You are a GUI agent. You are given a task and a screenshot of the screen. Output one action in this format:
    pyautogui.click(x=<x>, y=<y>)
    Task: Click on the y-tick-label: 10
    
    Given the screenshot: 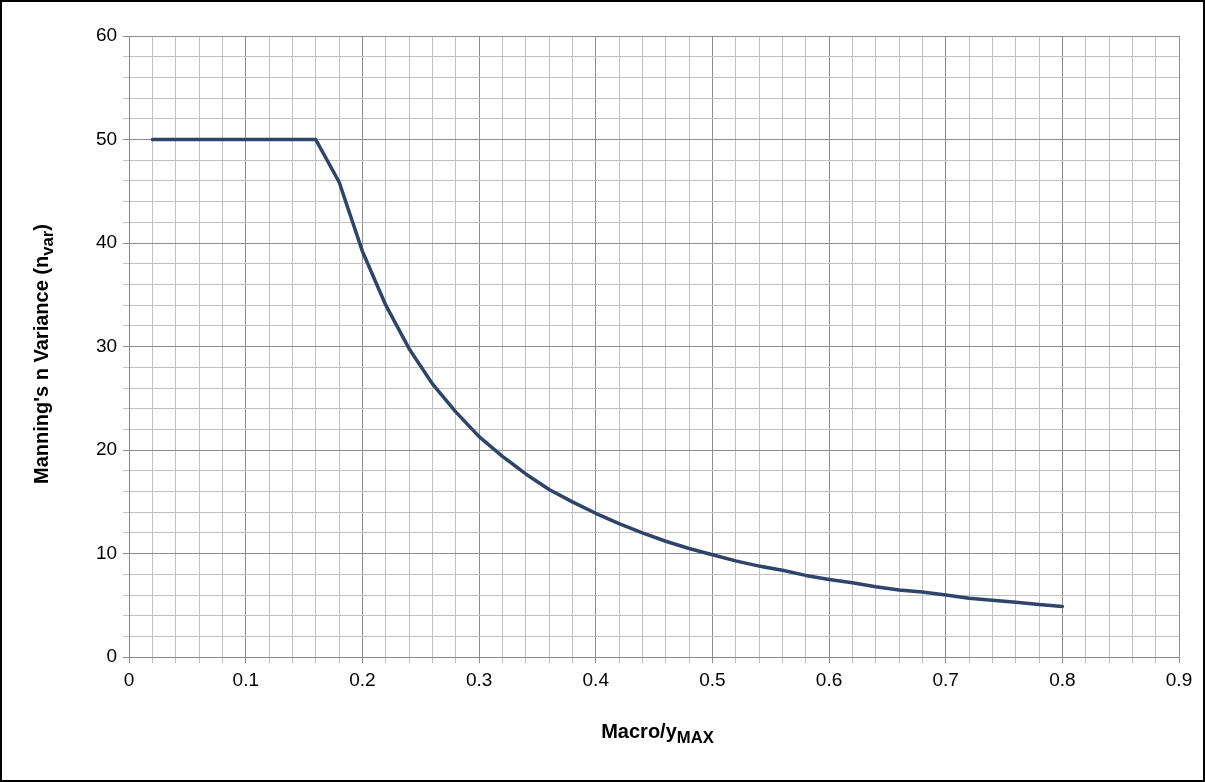 What is the action you would take?
    pyautogui.click(x=106, y=552)
    